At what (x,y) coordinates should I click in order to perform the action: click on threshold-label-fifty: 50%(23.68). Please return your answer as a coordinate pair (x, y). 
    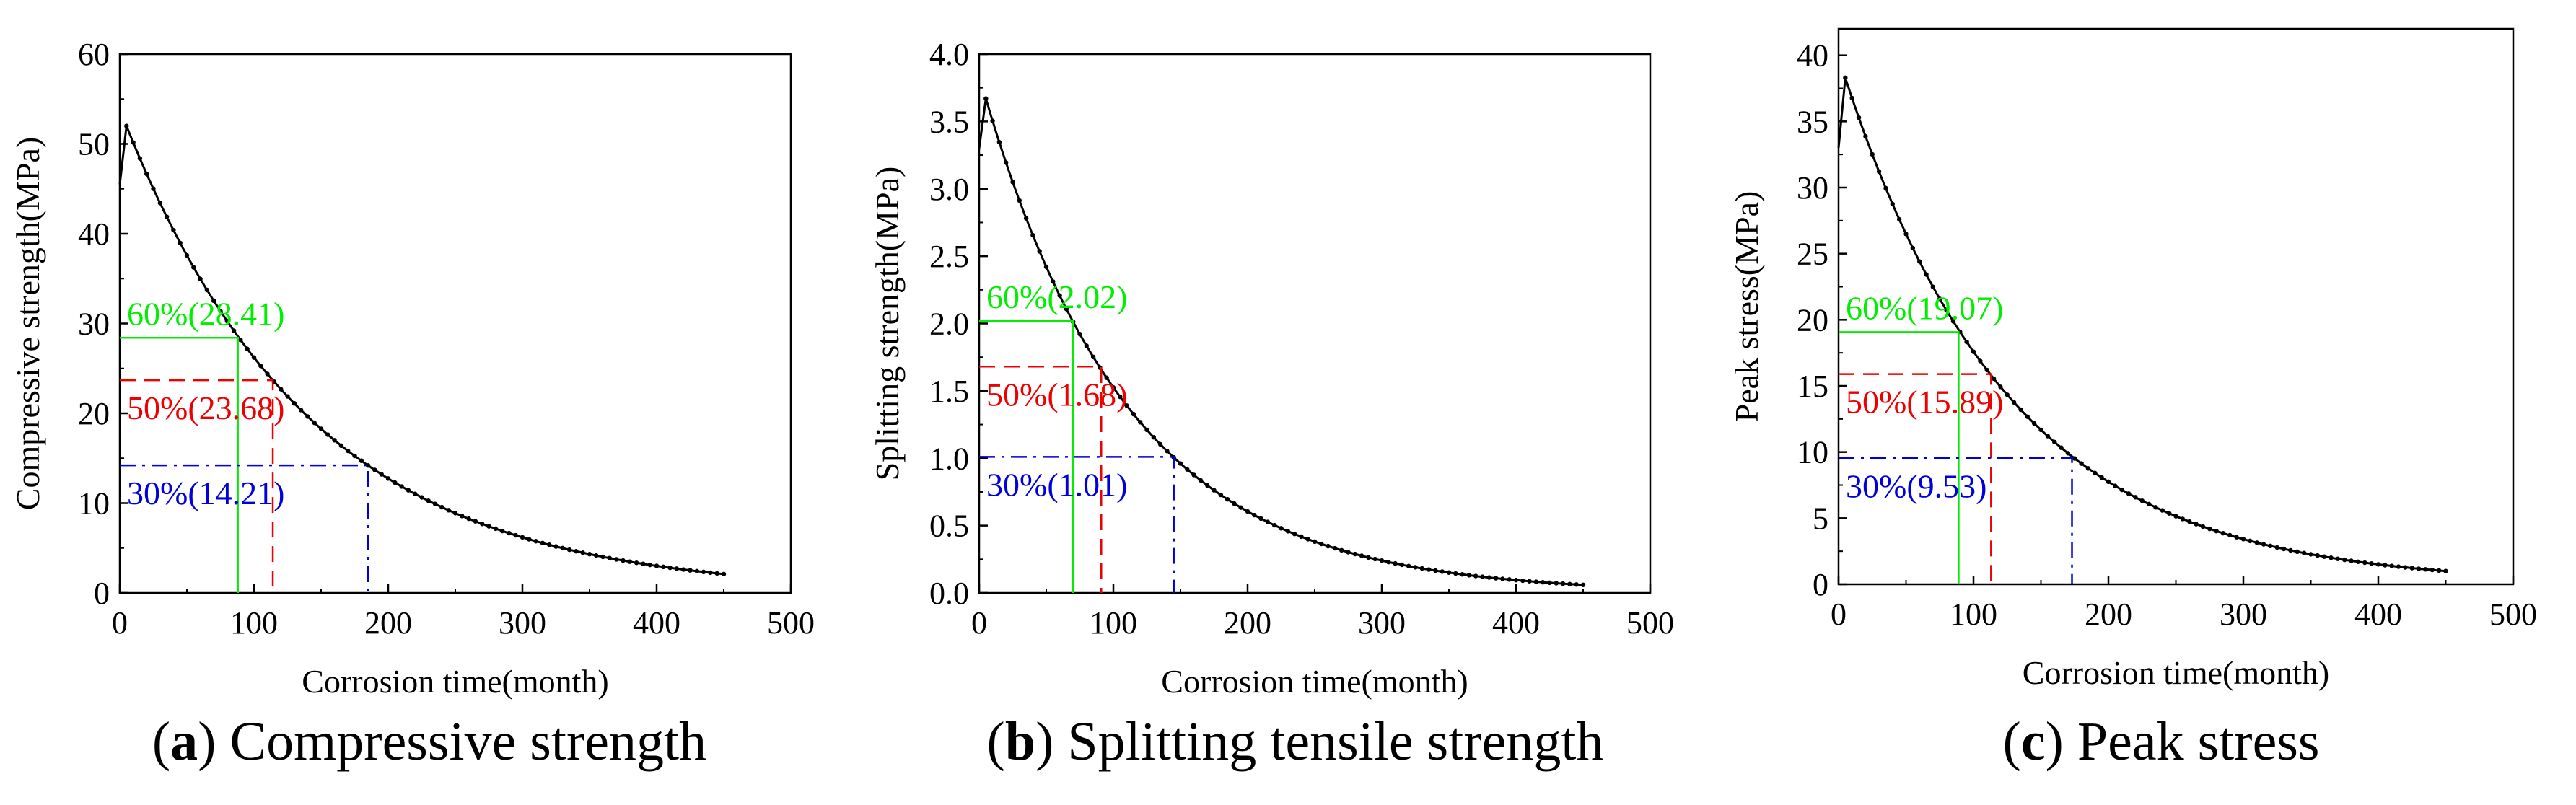
    Looking at the image, I should click on (205, 408).